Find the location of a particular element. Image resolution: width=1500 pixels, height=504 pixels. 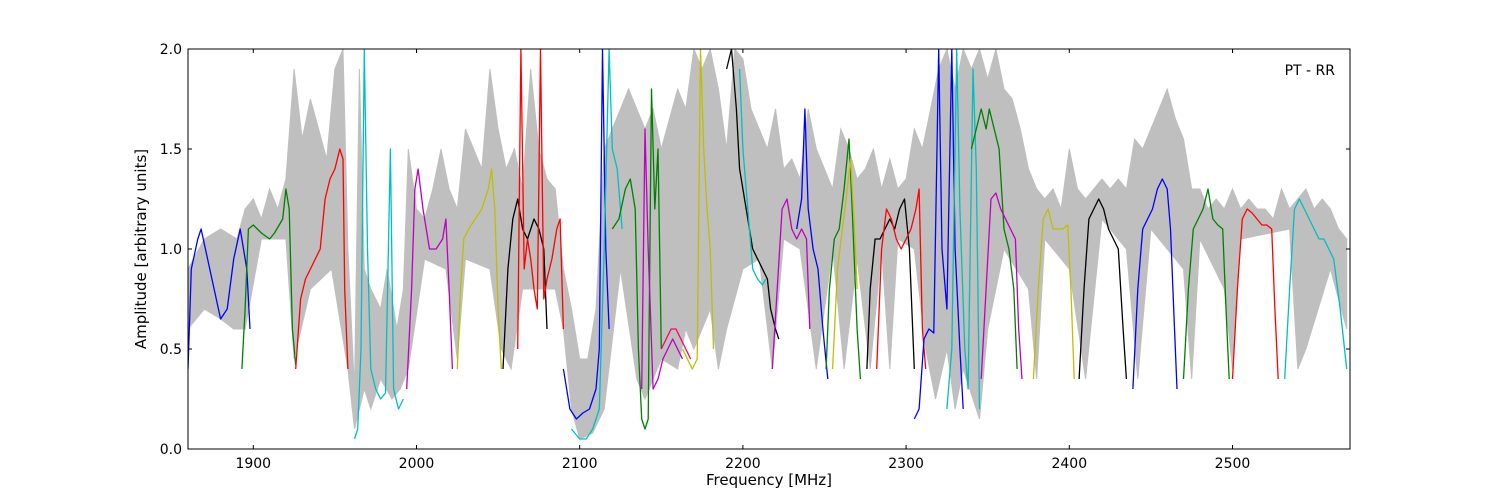

x-tick-label: 2400 is located at coordinates (1069, 464).